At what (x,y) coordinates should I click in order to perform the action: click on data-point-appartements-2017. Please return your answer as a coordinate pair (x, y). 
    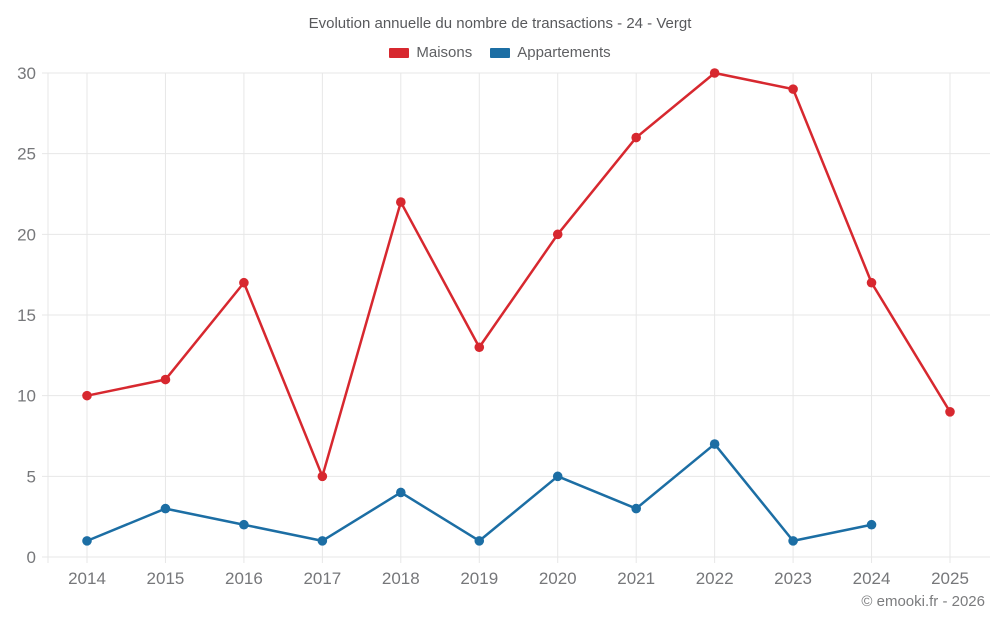
    Looking at the image, I should click on (322, 541).